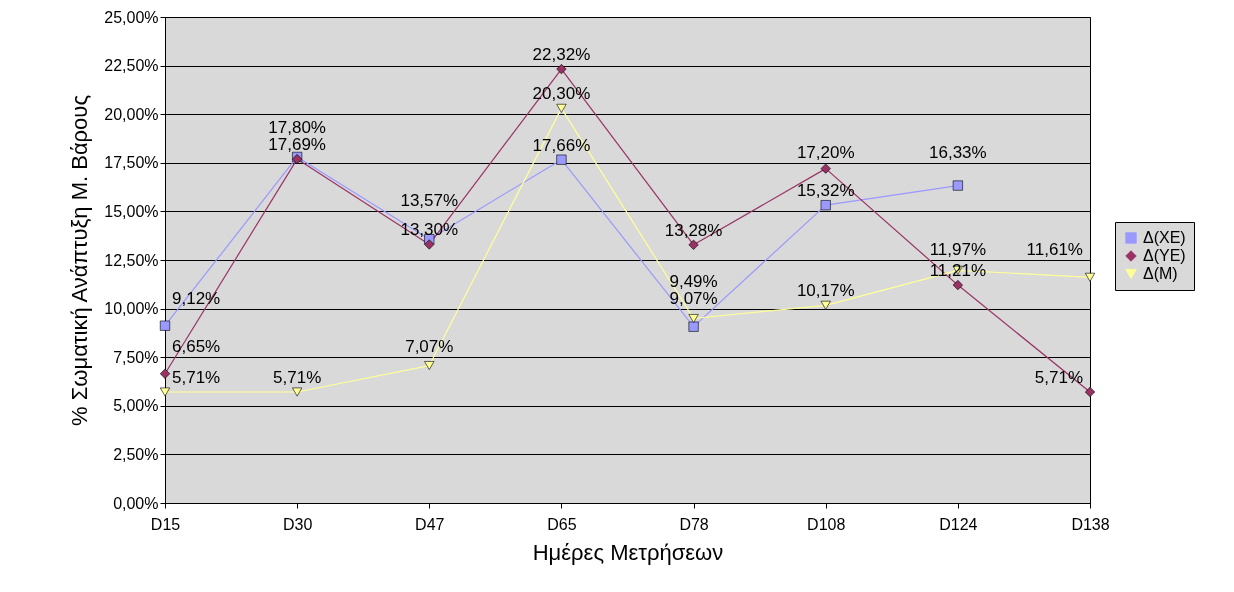 The height and width of the screenshot is (592, 1234). What do you see at coordinates (136, 357) in the screenshot?
I see `y-tick-label: 7,50%` at bounding box center [136, 357].